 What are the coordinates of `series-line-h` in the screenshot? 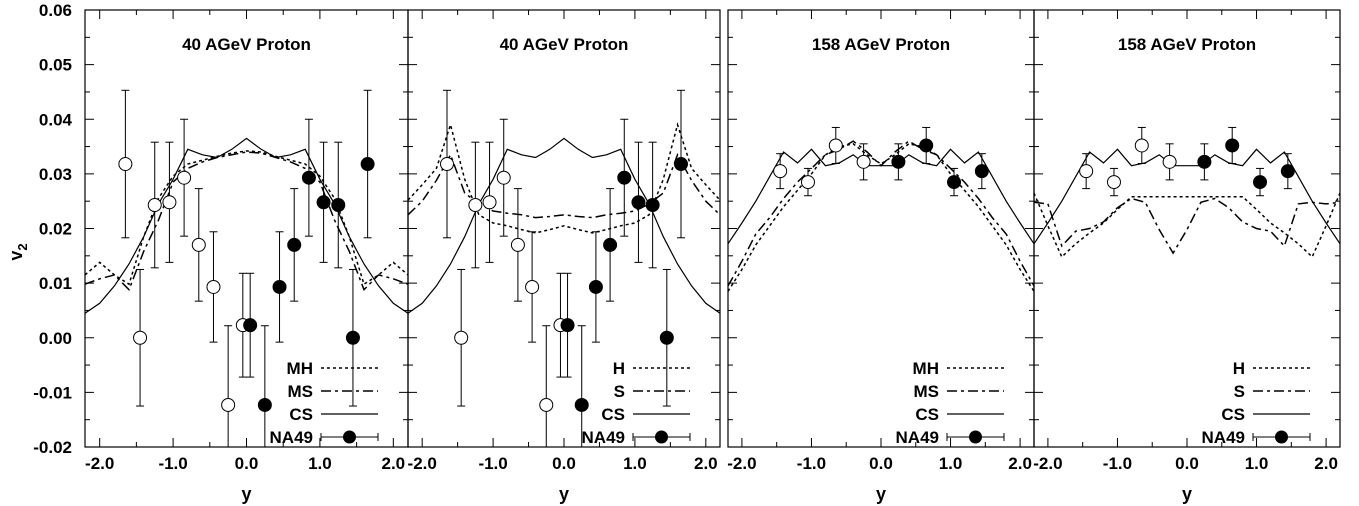 It's located at (1187, 225).